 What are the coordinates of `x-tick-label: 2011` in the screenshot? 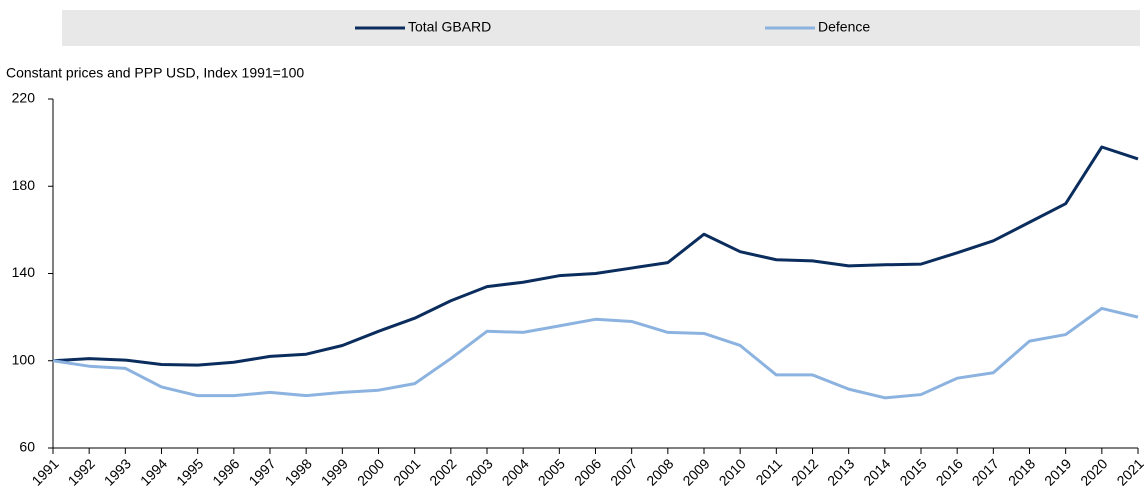 It's located at (768, 470).